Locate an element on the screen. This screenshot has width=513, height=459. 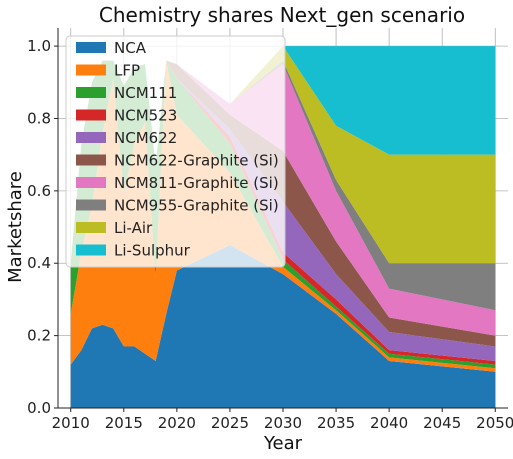
legend-swatch-lfp is located at coordinates (91, 70).